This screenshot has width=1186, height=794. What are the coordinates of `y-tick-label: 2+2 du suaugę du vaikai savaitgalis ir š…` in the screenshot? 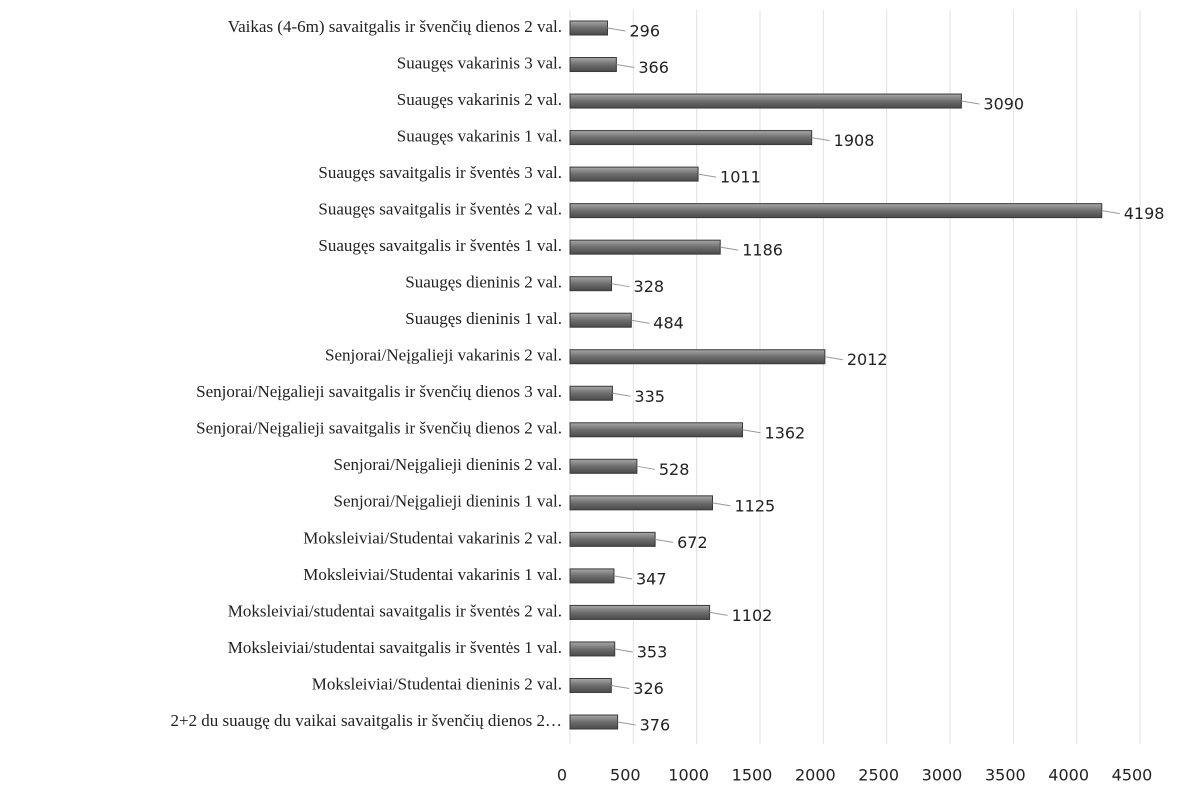 It's located at (366, 720).